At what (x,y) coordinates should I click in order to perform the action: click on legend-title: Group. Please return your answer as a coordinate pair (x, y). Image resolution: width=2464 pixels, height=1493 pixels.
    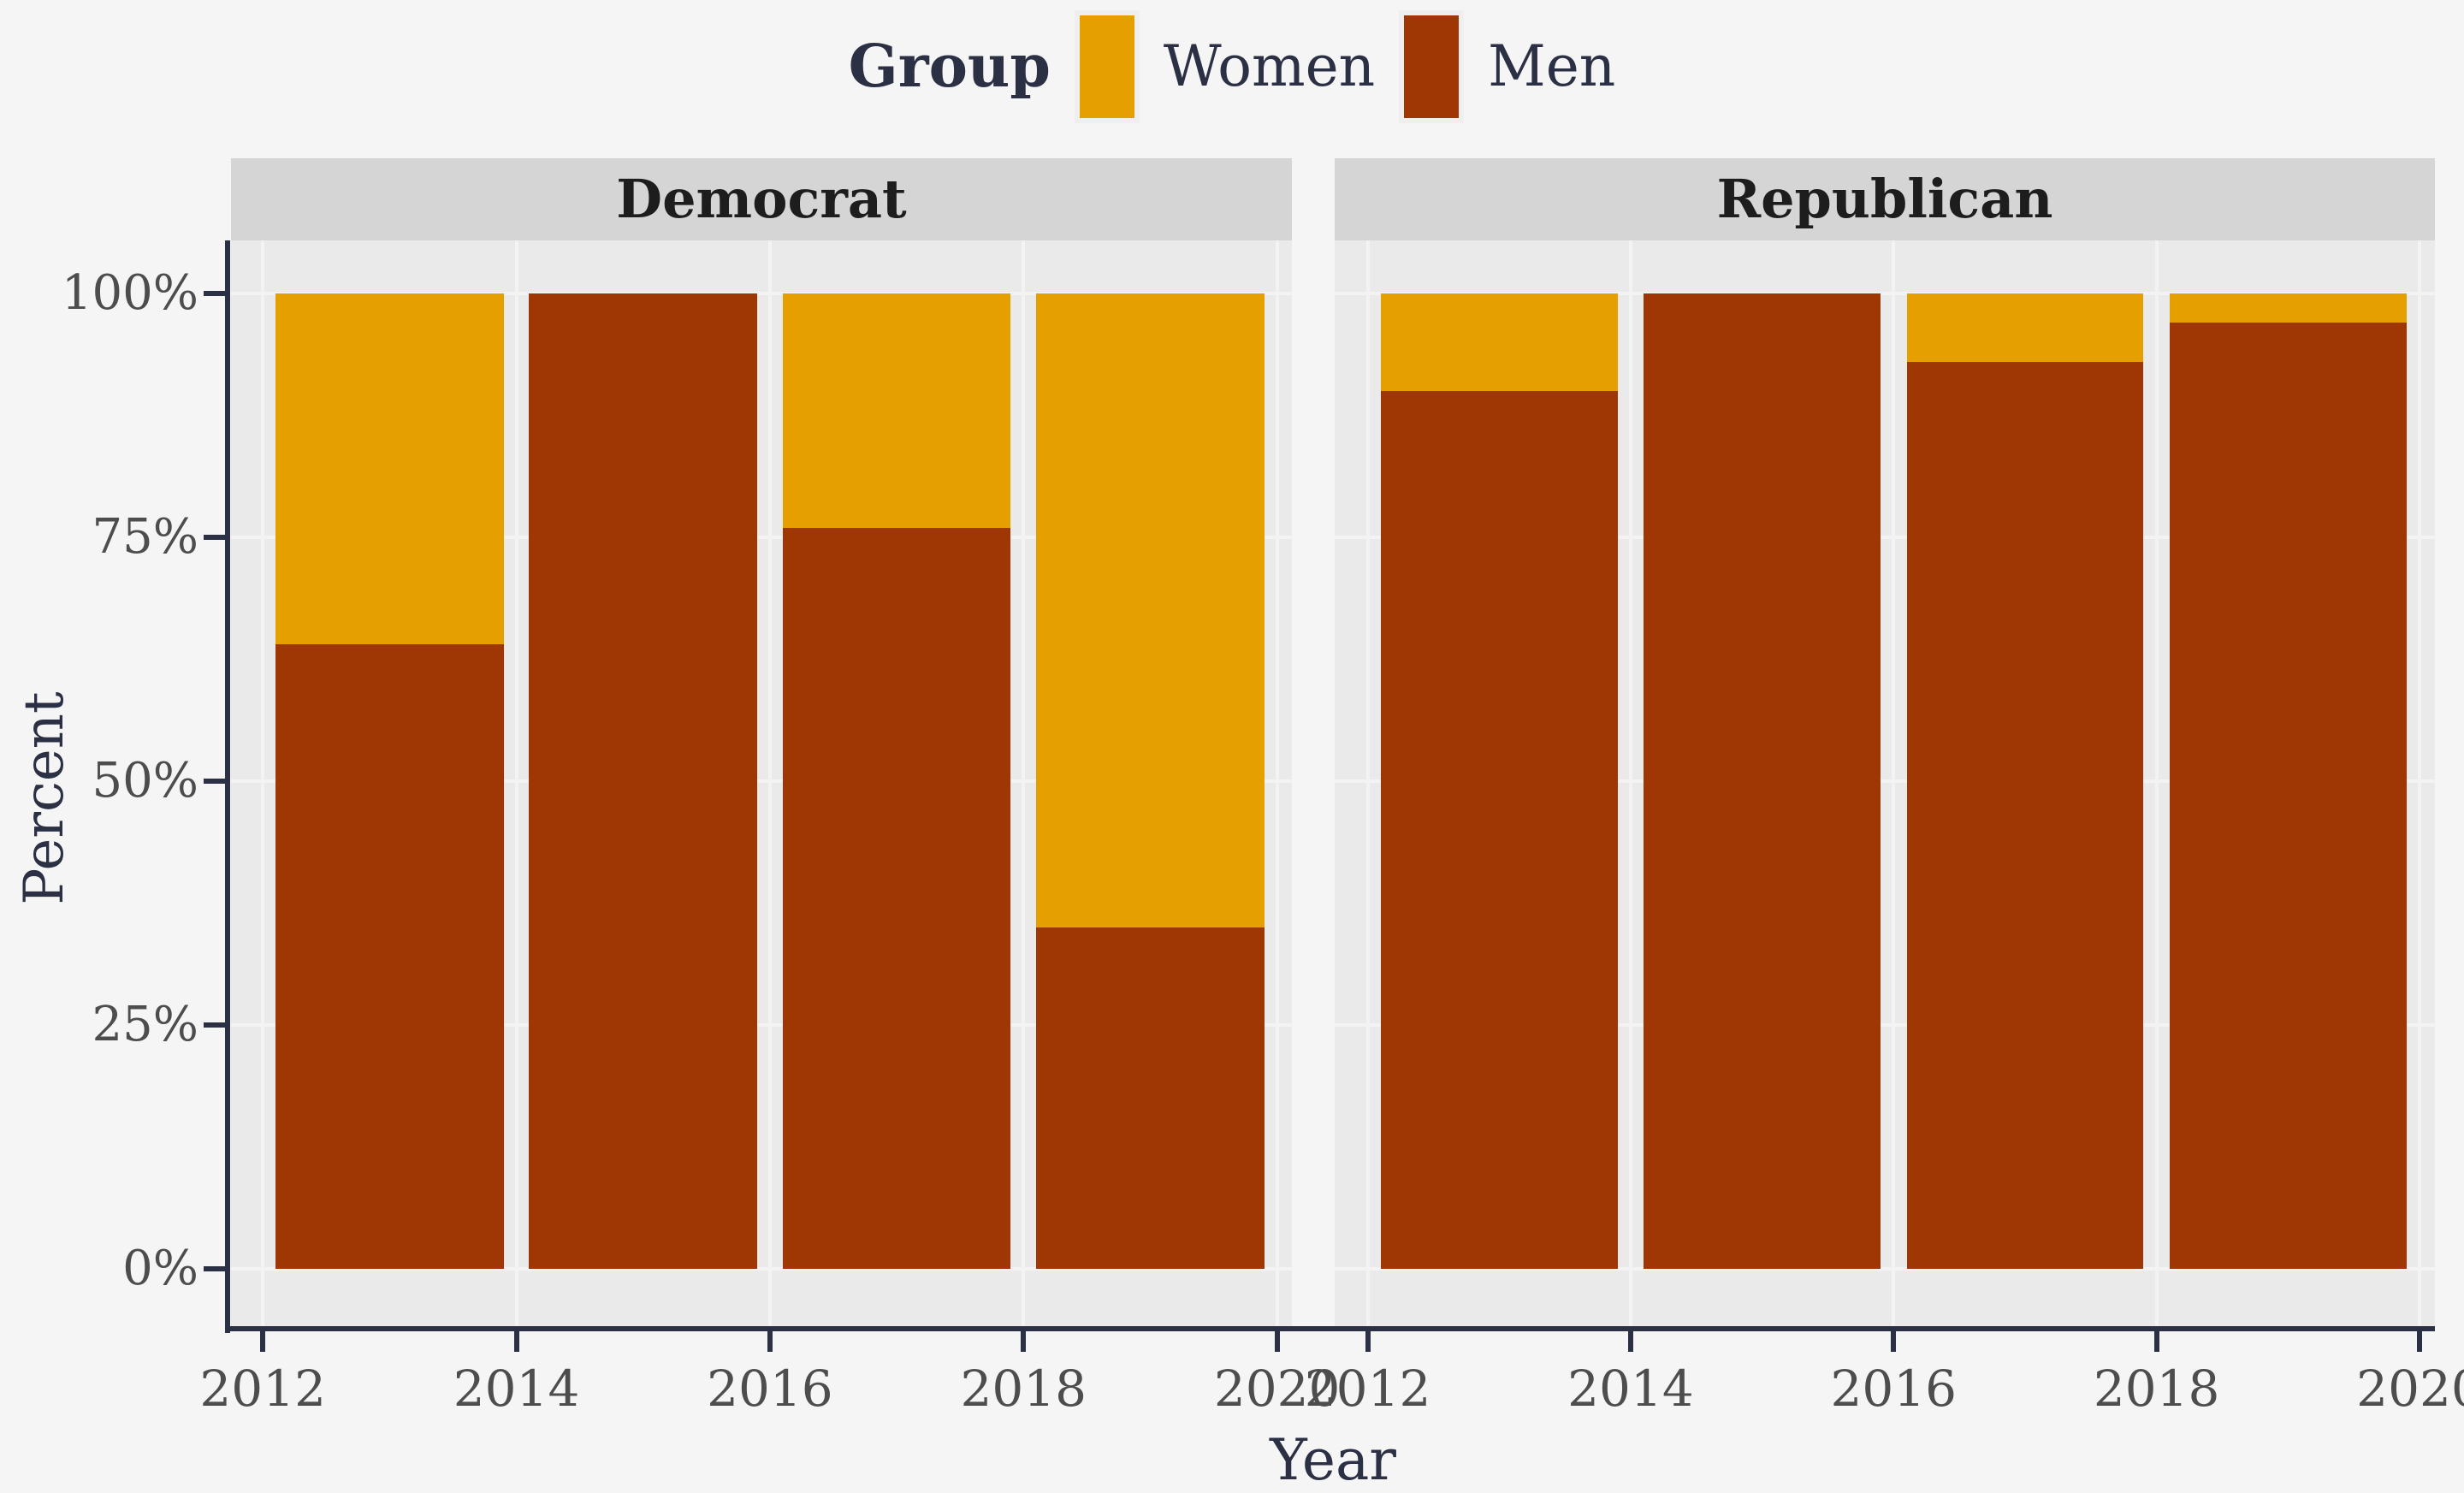
    Looking at the image, I should click on (949, 67).